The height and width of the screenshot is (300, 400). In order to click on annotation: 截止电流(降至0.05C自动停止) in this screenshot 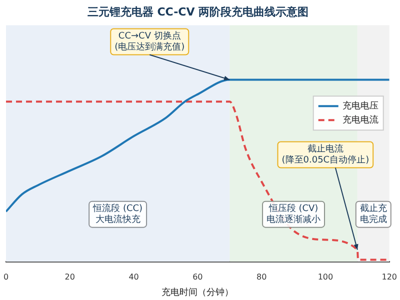, I will do `click(326, 155)`.